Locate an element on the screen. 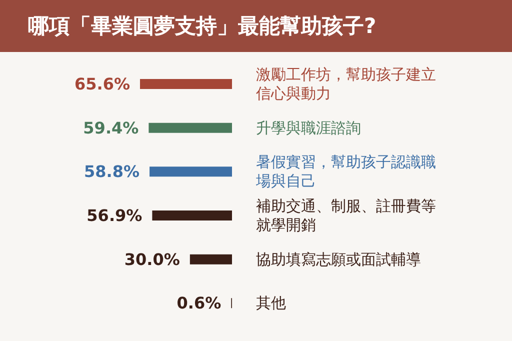 Image resolution: width=512 pixels, height=341 pixels. data-label: 56.9% is located at coordinates (114, 215).